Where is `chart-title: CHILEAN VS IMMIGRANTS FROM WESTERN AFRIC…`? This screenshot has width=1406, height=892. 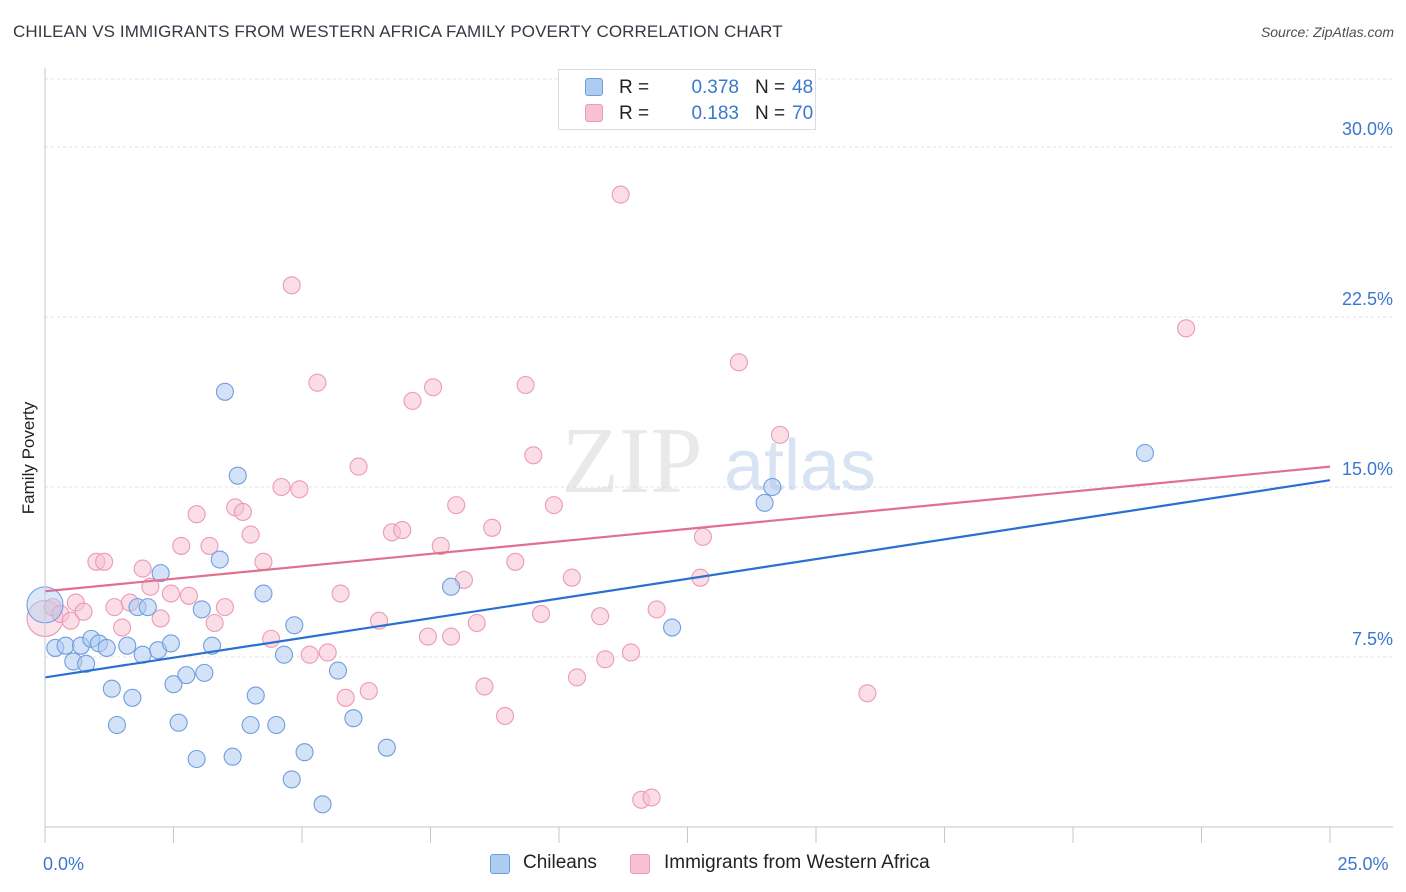
chart-title: CHILEAN VS IMMIGRANTS FROM WESTERN AFRIC… is located at coordinates (398, 31).